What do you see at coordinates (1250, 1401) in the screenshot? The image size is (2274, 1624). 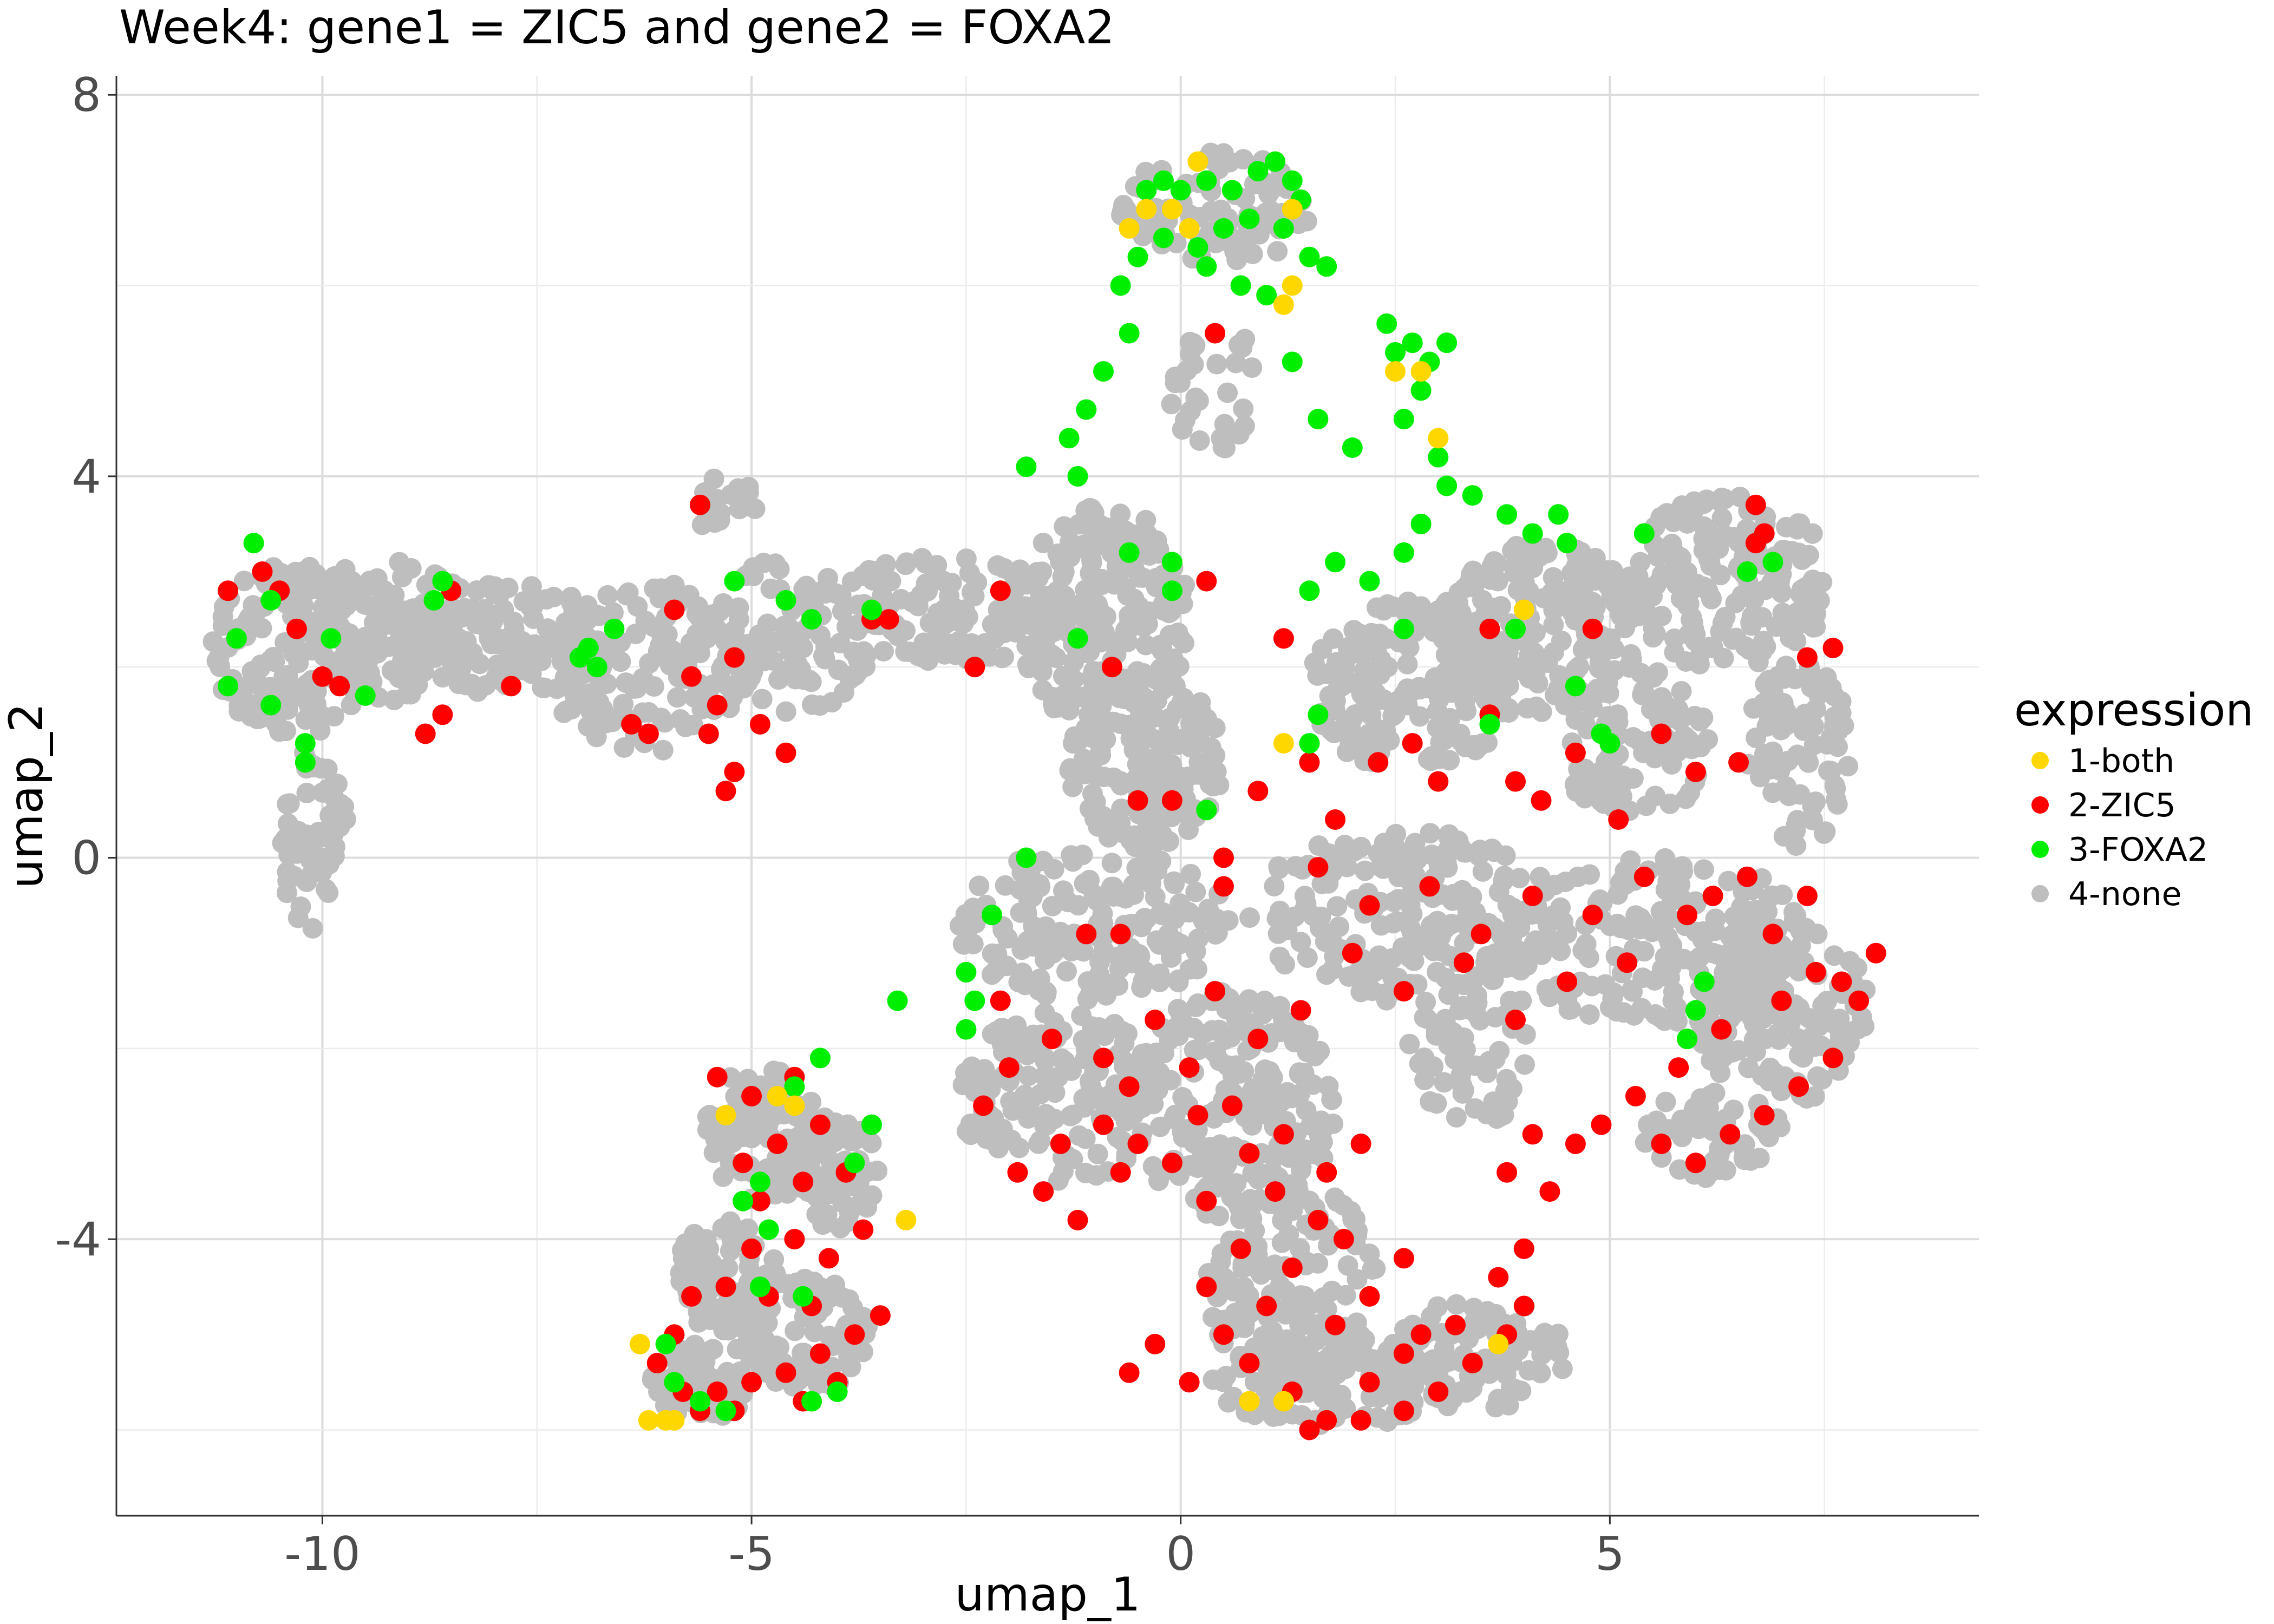 I see `point-1-both` at bounding box center [1250, 1401].